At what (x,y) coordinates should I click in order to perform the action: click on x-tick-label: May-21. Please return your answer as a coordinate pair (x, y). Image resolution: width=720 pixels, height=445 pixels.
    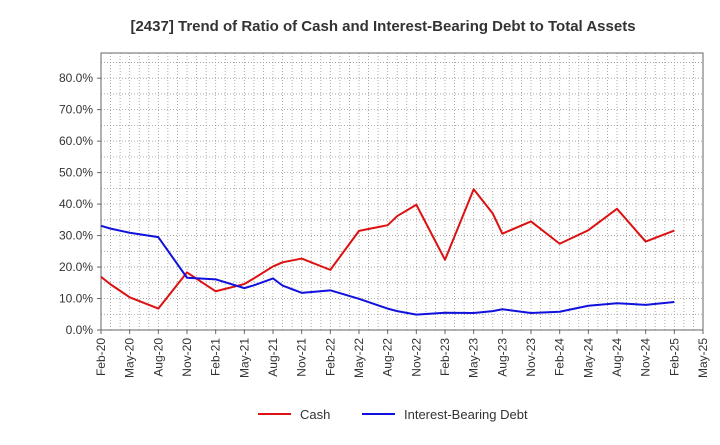
    Looking at the image, I should click on (244, 358).